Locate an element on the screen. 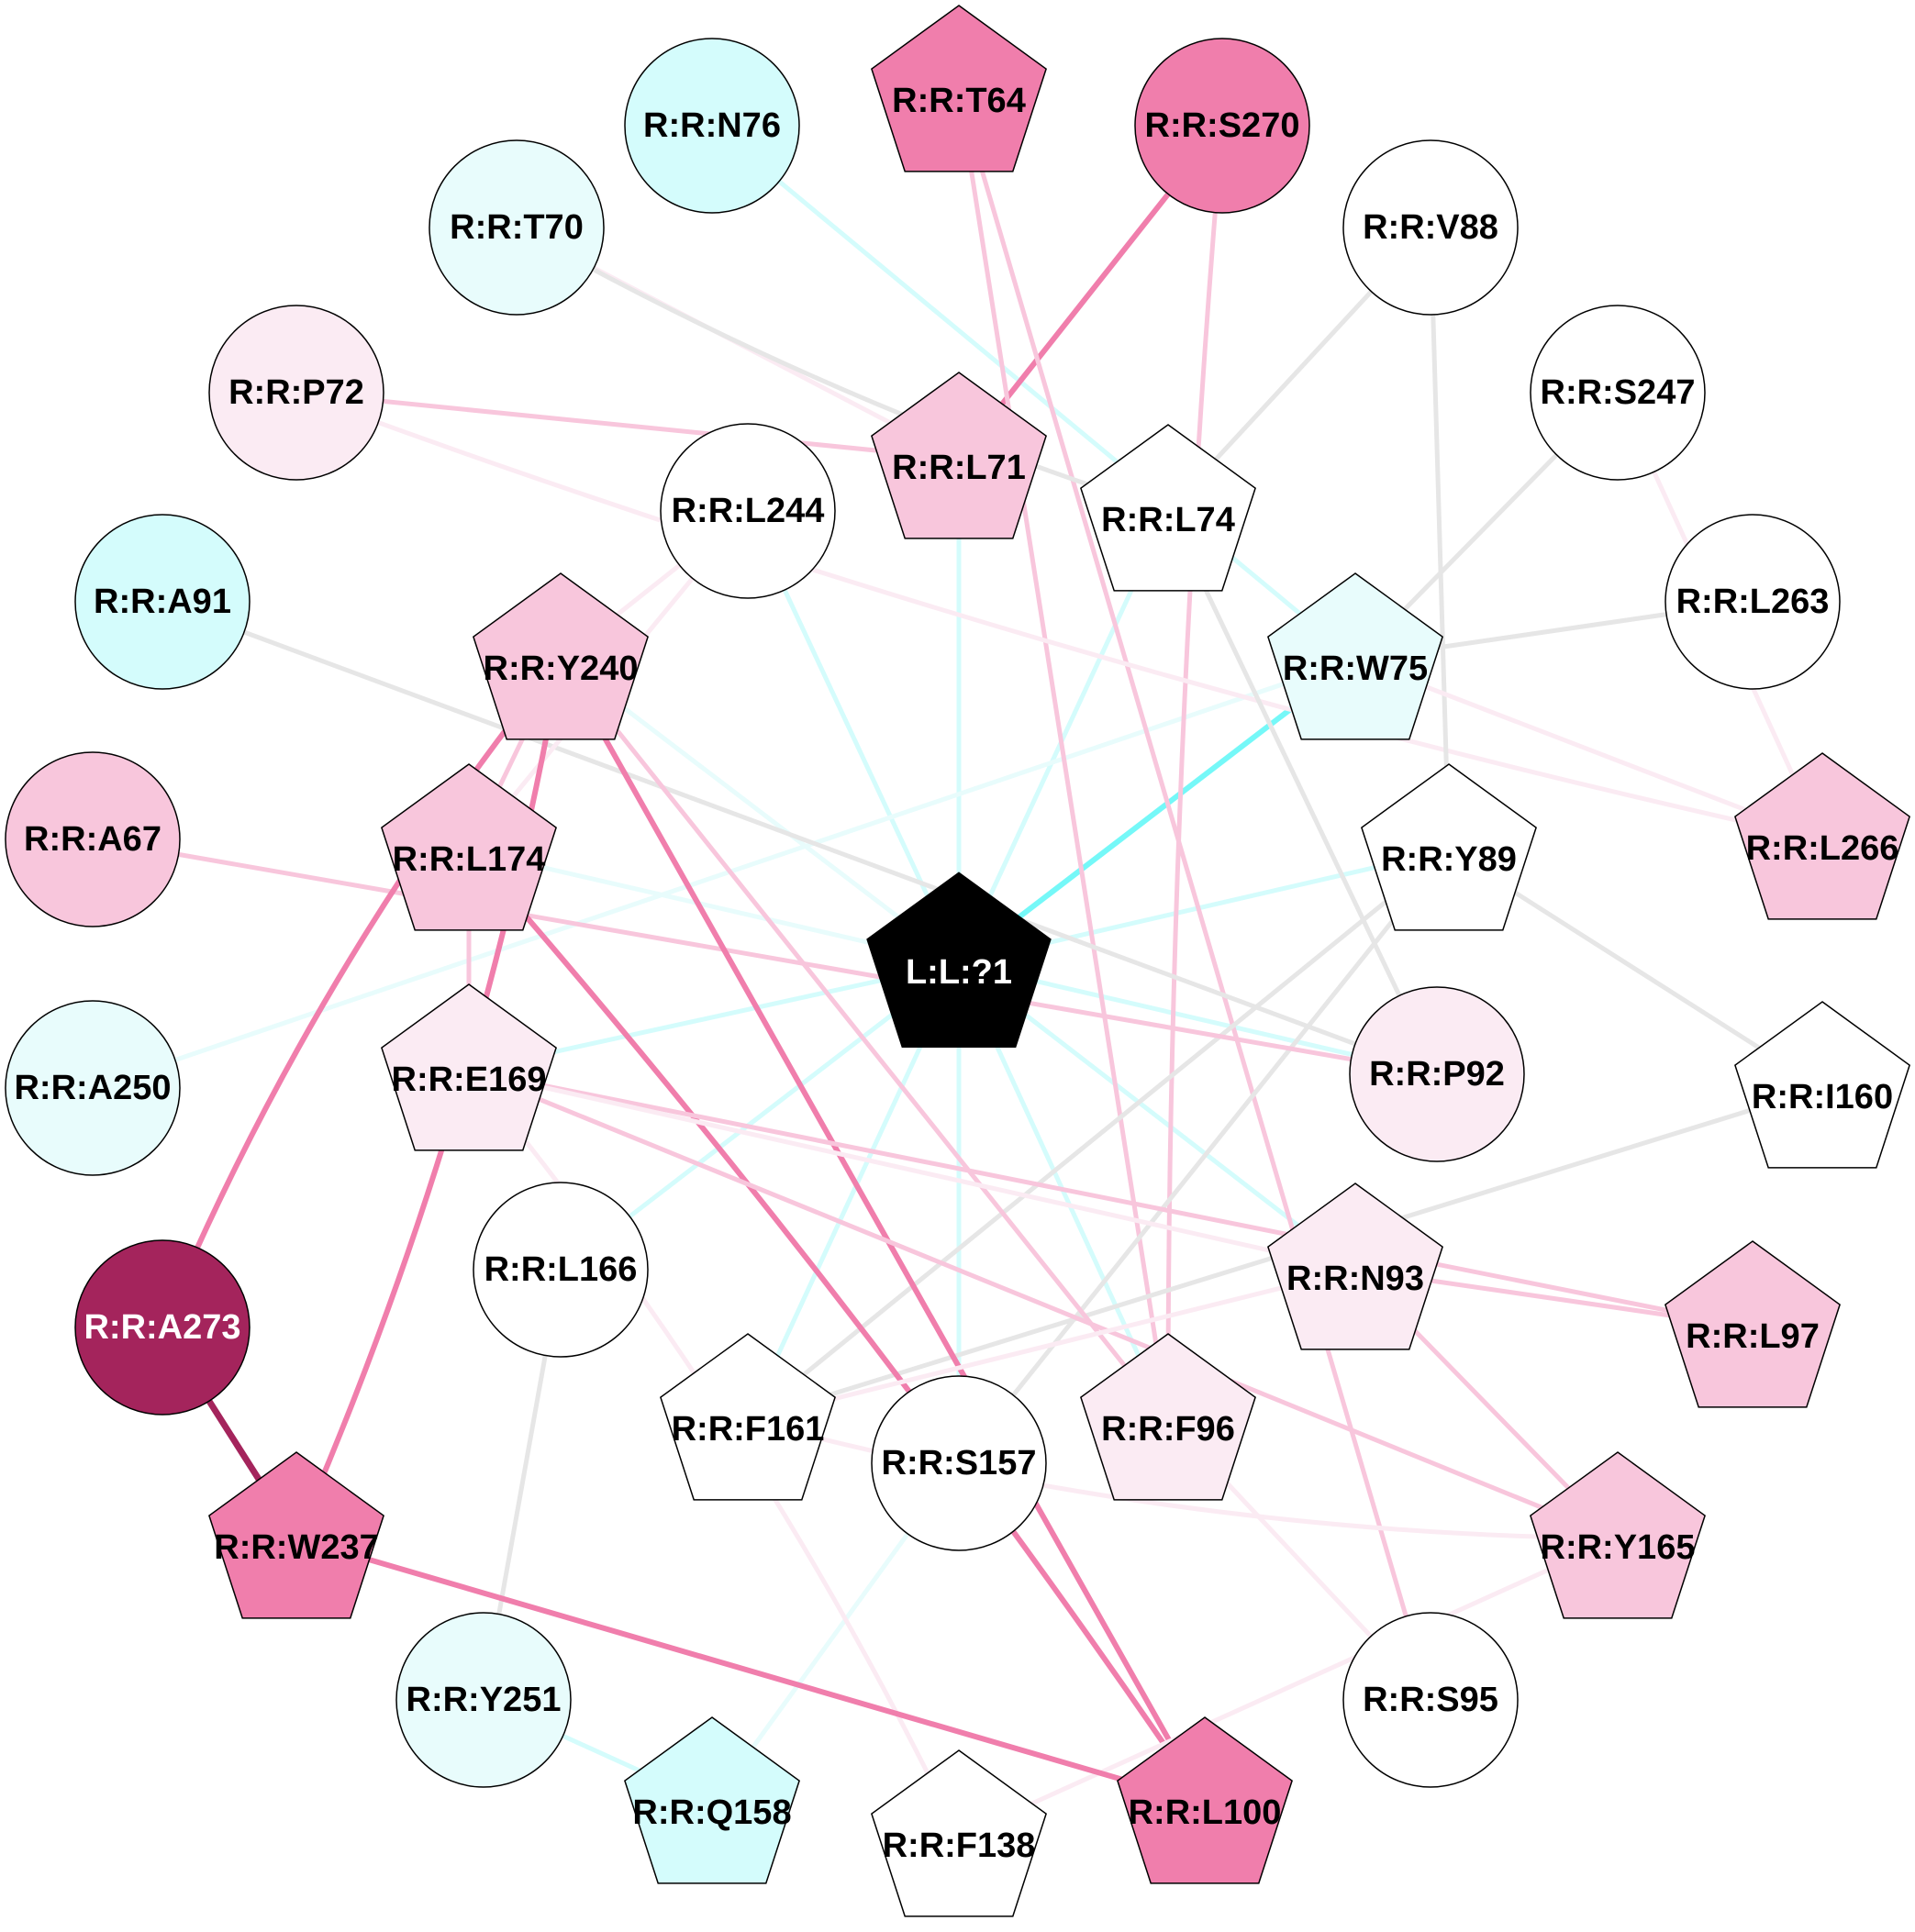 The image size is (1915, 1932). node-a91-label: R:R:A91 is located at coordinates (162, 602).